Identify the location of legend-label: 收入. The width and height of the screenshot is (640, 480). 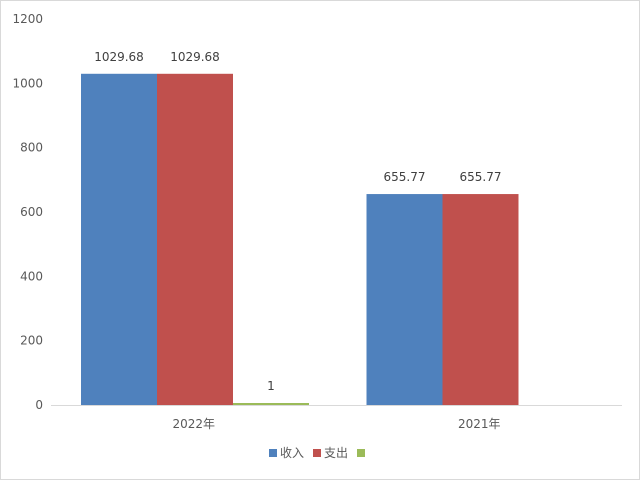
(292, 453).